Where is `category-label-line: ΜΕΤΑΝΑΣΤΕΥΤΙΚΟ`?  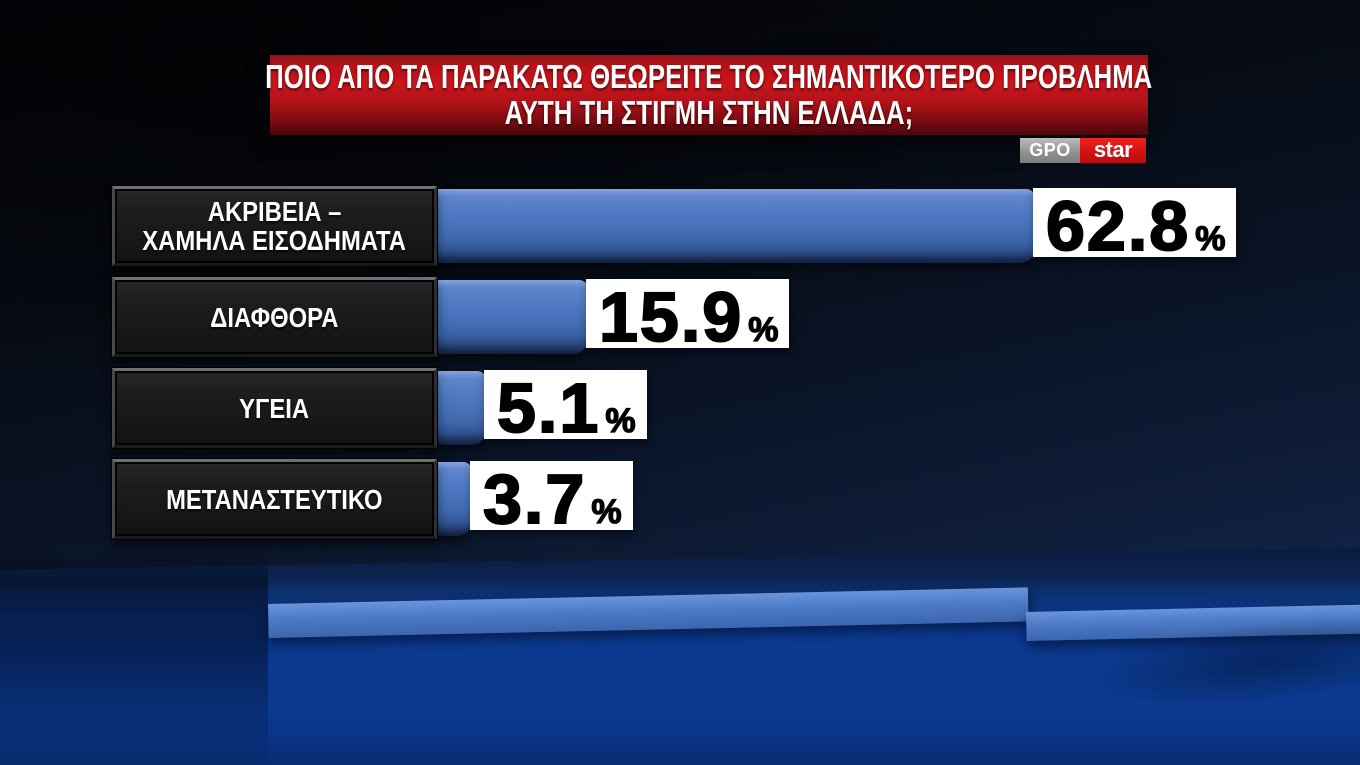 category-label-line: ΜΕΤΑΝΑΣΤΕΥΤΙΚΟ is located at coordinates (274, 499).